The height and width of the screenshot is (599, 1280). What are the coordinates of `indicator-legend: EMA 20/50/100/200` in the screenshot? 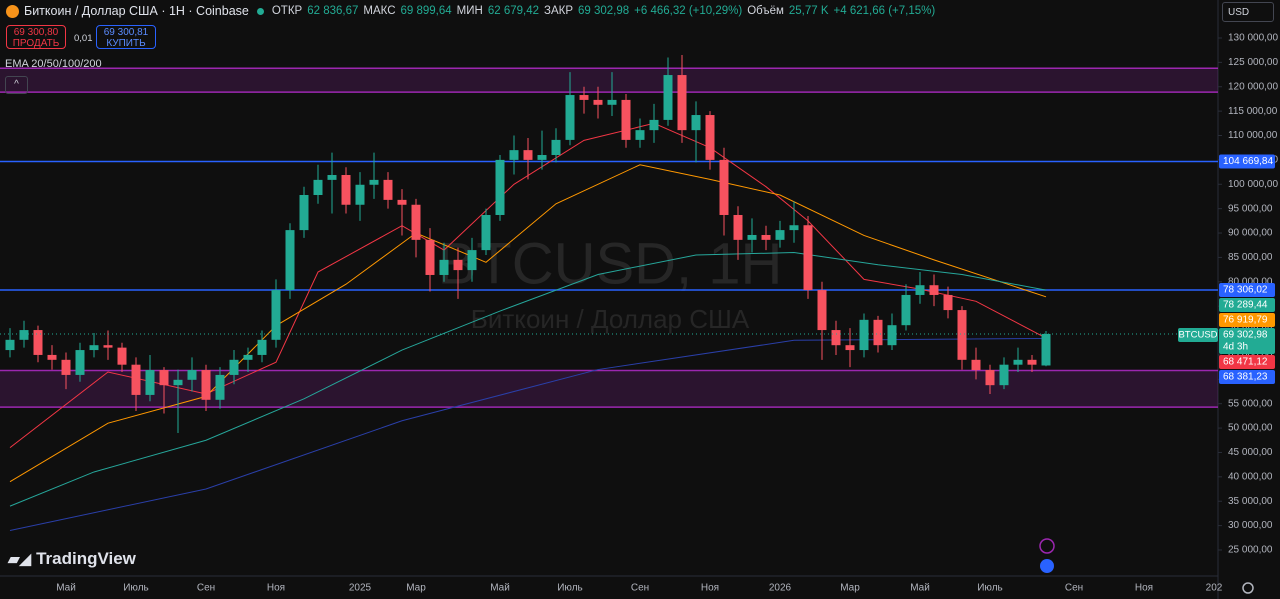 It's located at (53, 64).